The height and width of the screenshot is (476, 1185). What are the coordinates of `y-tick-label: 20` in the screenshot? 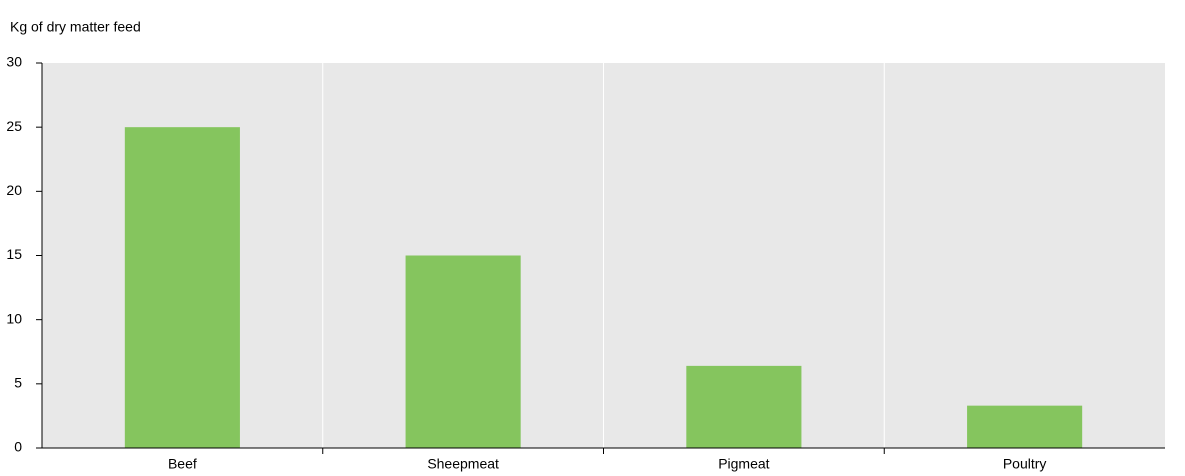 It's located at (14, 190).